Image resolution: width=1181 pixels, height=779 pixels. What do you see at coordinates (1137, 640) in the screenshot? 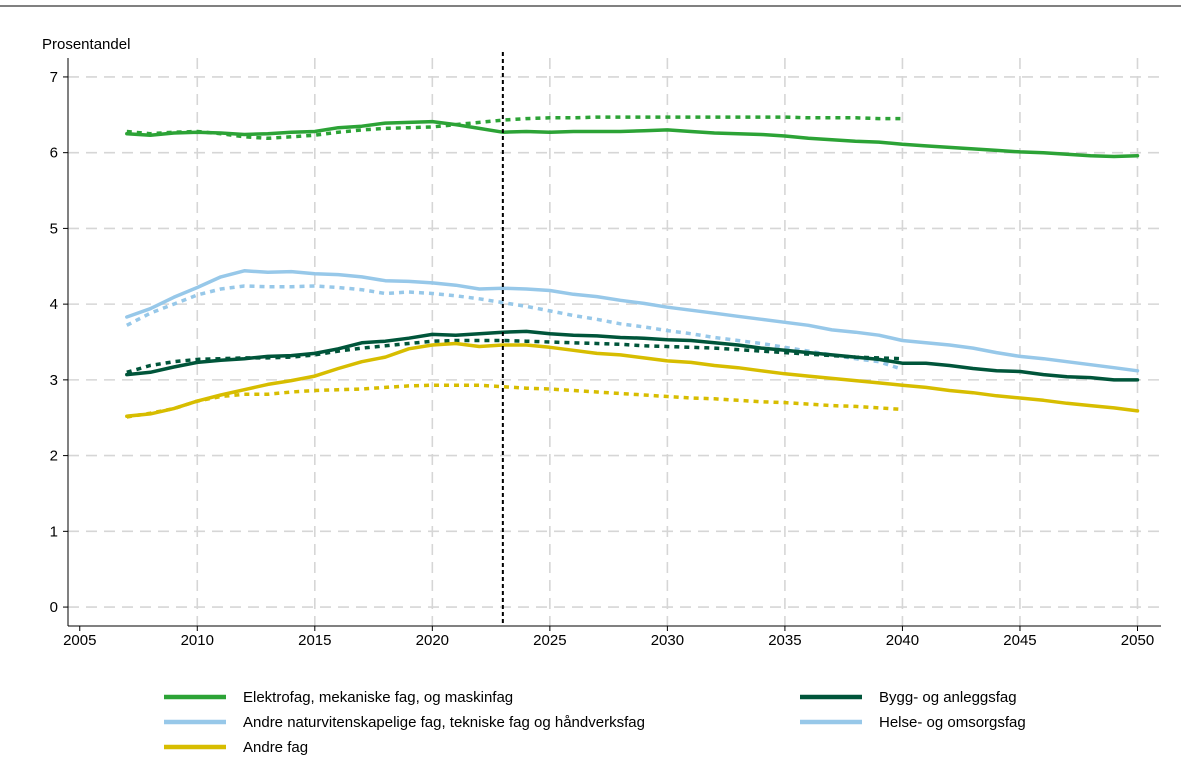
I see `x-tick-label: 2050` at bounding box center [1137, 640].